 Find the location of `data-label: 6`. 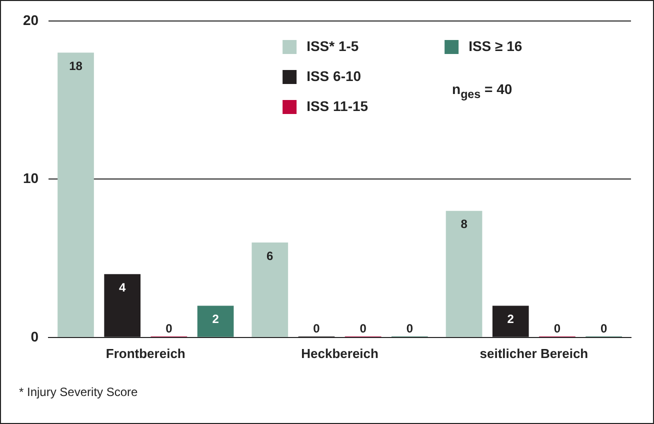

data-label: 6 is located at coordinates (270, 255).